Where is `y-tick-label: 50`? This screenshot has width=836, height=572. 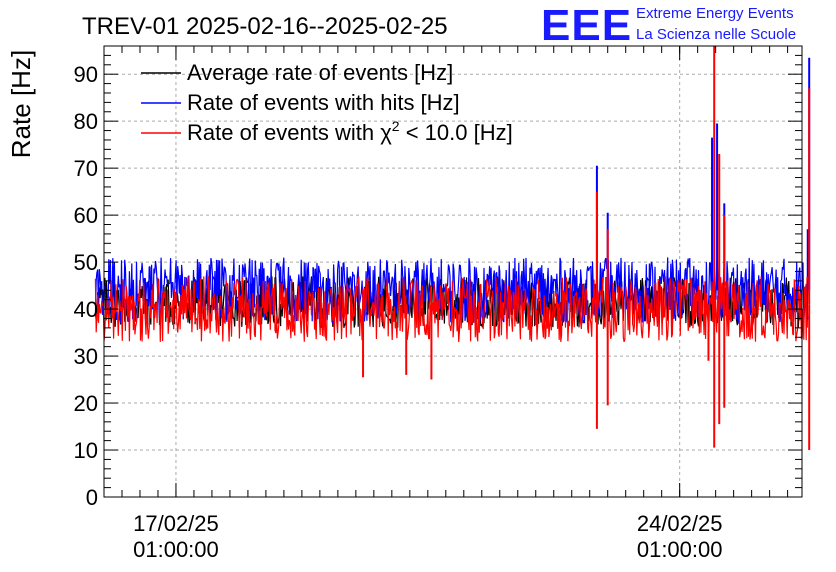 y-tick-label: 50 is located at coordinates (86, 262).